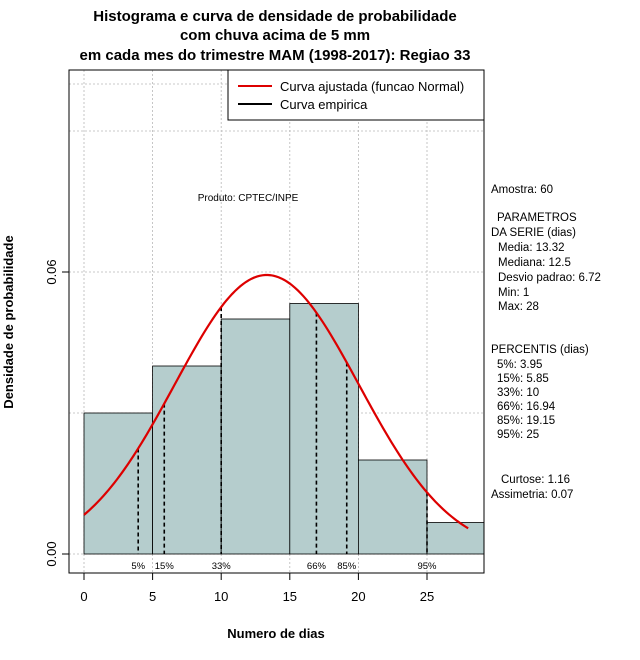  Describe the element at coordinates (540, 350) in the screenshot. I see `stat-percentiles-title: PERCENTIS (dias)` at that location.